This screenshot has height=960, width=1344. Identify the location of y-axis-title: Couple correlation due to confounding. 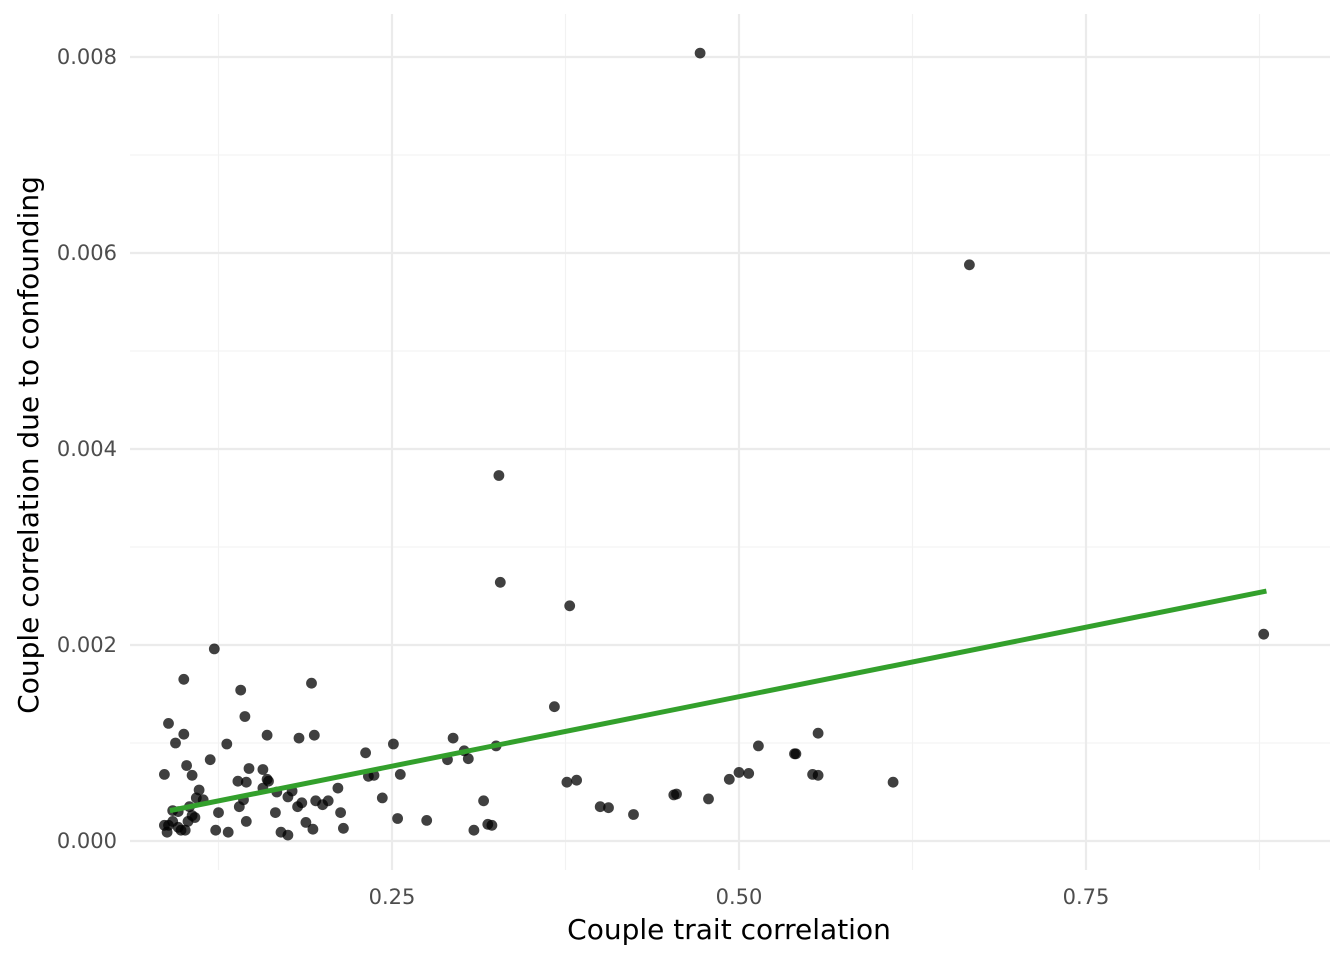
(28, 445).